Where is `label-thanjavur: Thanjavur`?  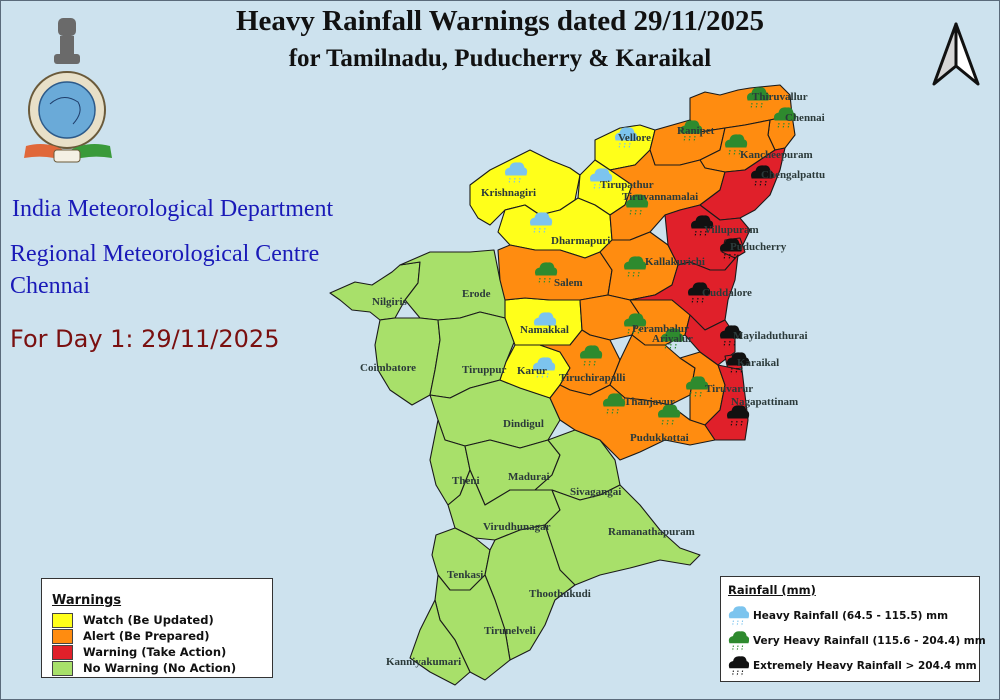
label-thanjavur: Thanjavur is located at coordinates (649, 402).